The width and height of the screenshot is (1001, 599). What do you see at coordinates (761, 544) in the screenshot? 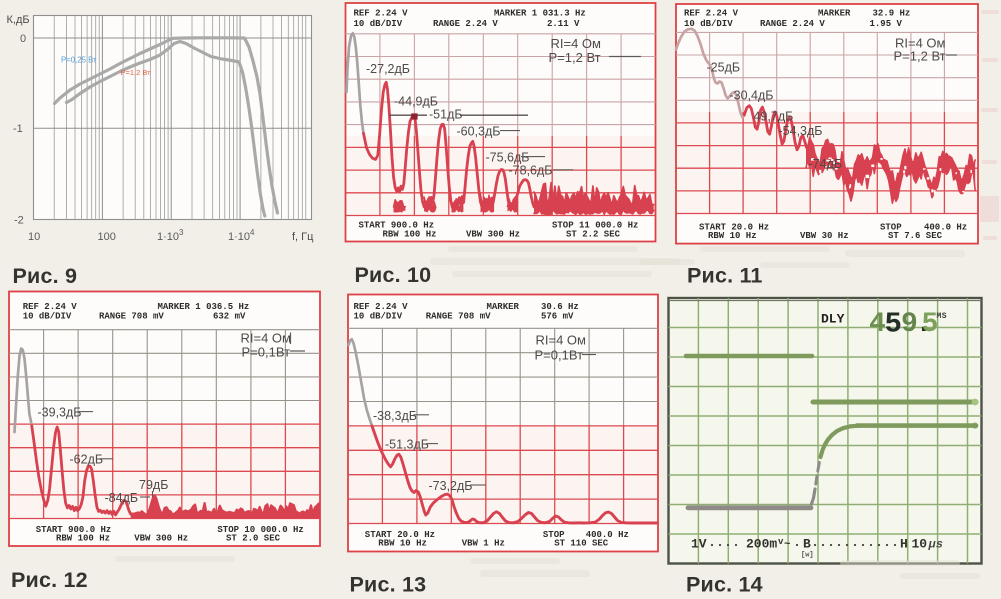
I see `svg-text: 200m` at bounding box center [761, 544].